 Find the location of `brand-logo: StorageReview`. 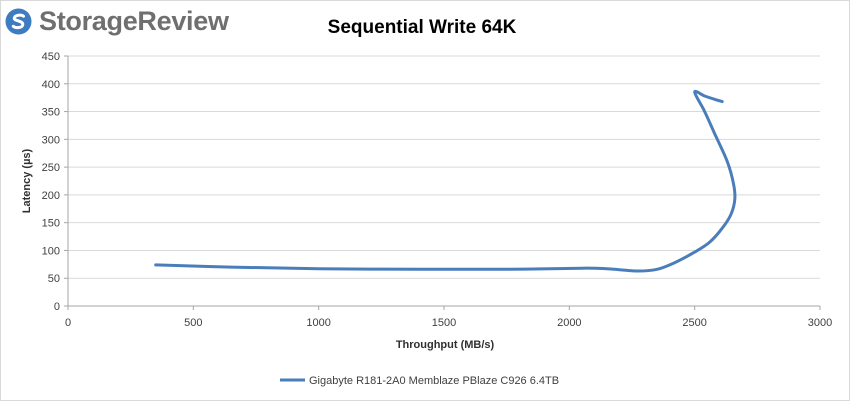

brand-logo: StorageReview is located at coordinates (117, 21).